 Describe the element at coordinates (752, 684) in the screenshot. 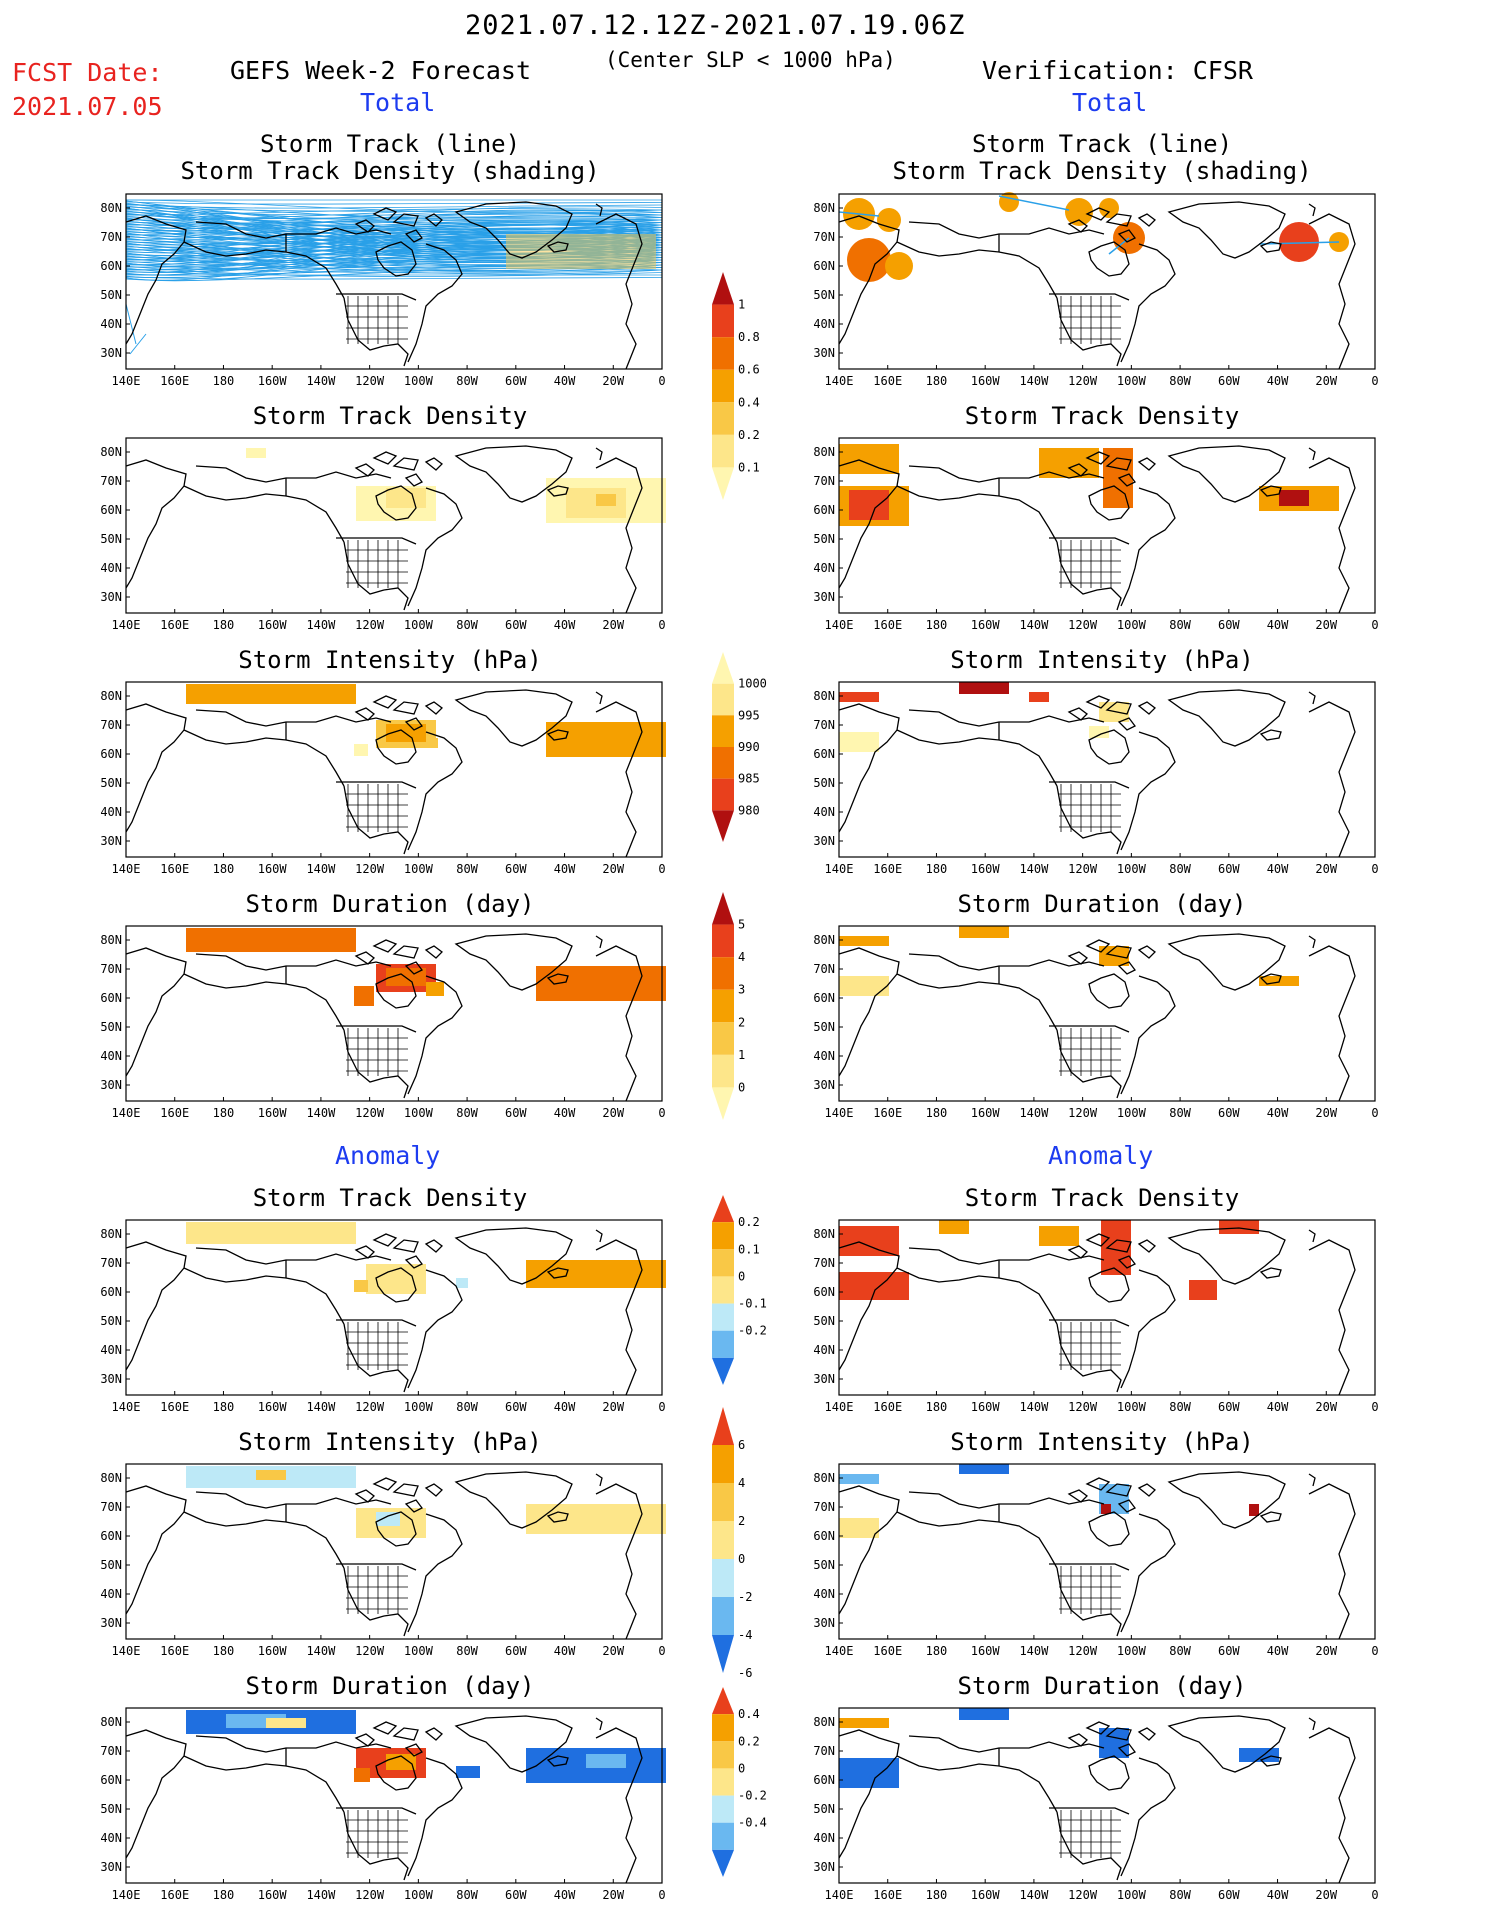

I see `colorbar-label: 1000` at that location.